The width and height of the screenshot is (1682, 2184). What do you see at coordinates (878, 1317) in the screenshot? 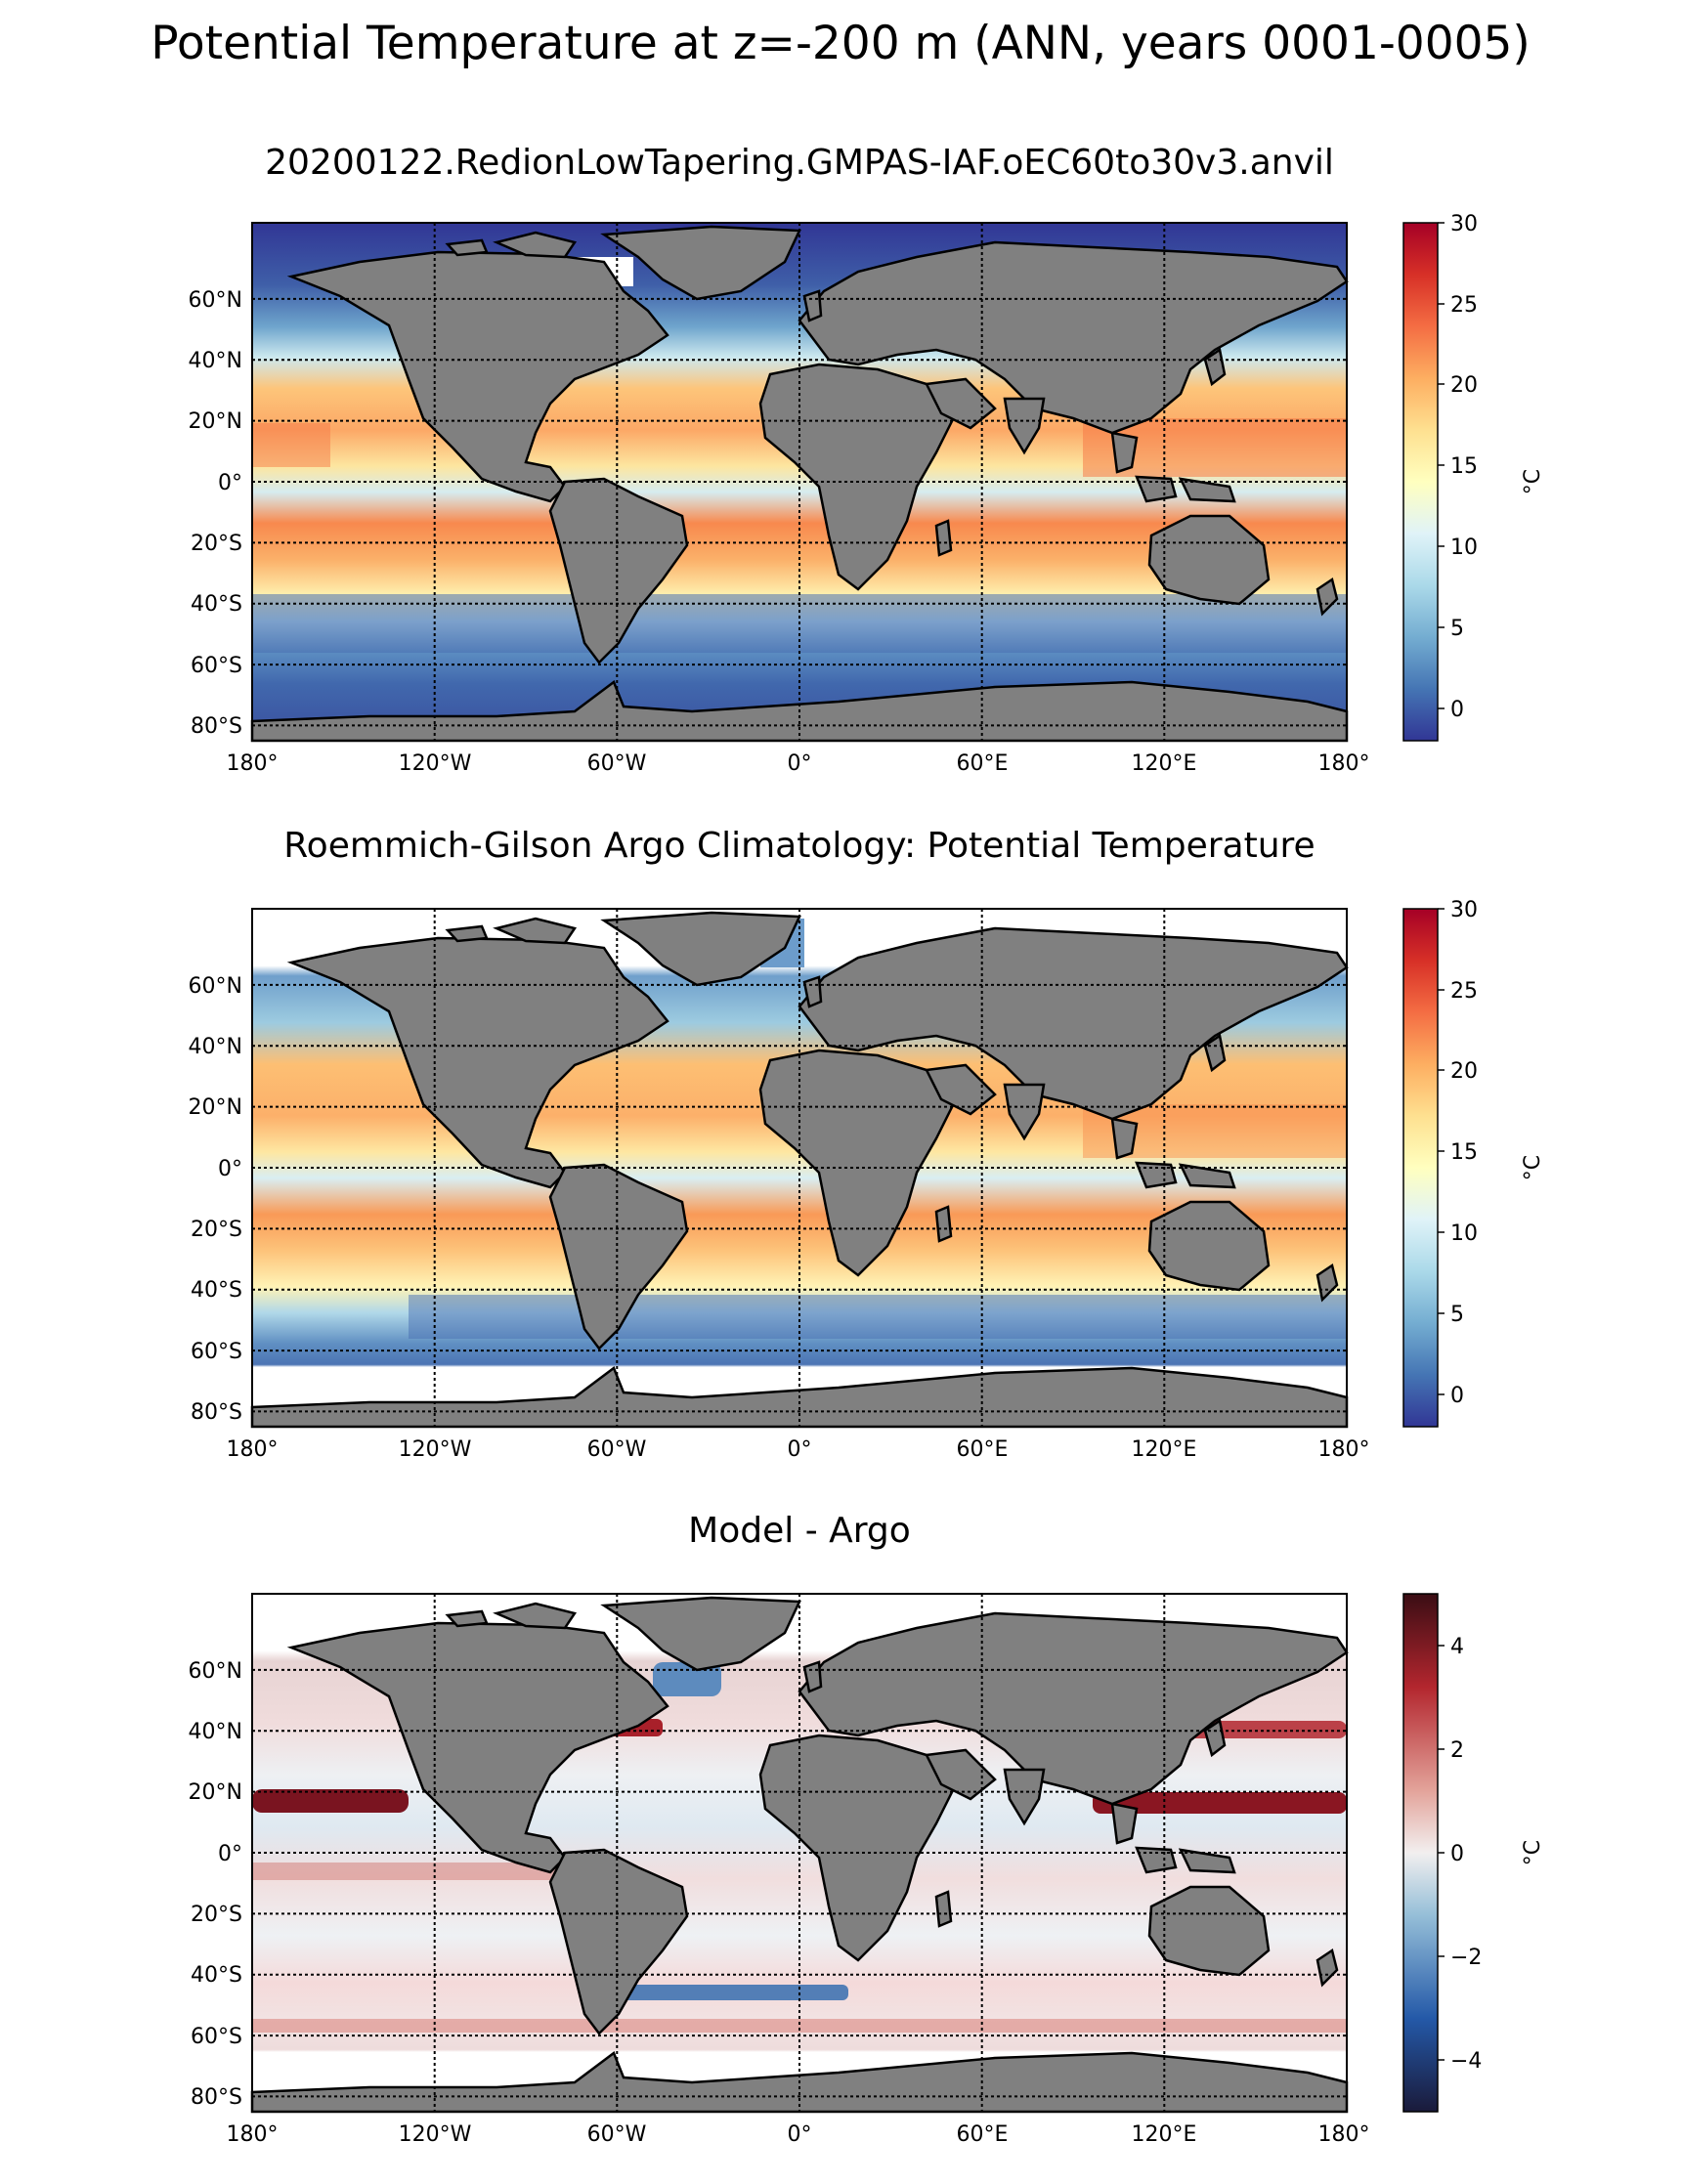
I see `southern-ocean-band` at bounding box center [878, 1317].